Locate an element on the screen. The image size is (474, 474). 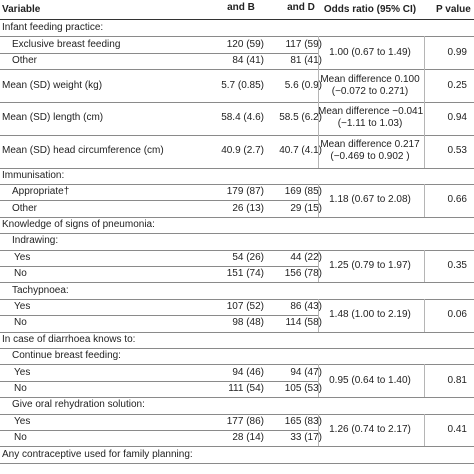
section-heading: In case of diarrhoea knows to: is located at coordinates (69, 339).